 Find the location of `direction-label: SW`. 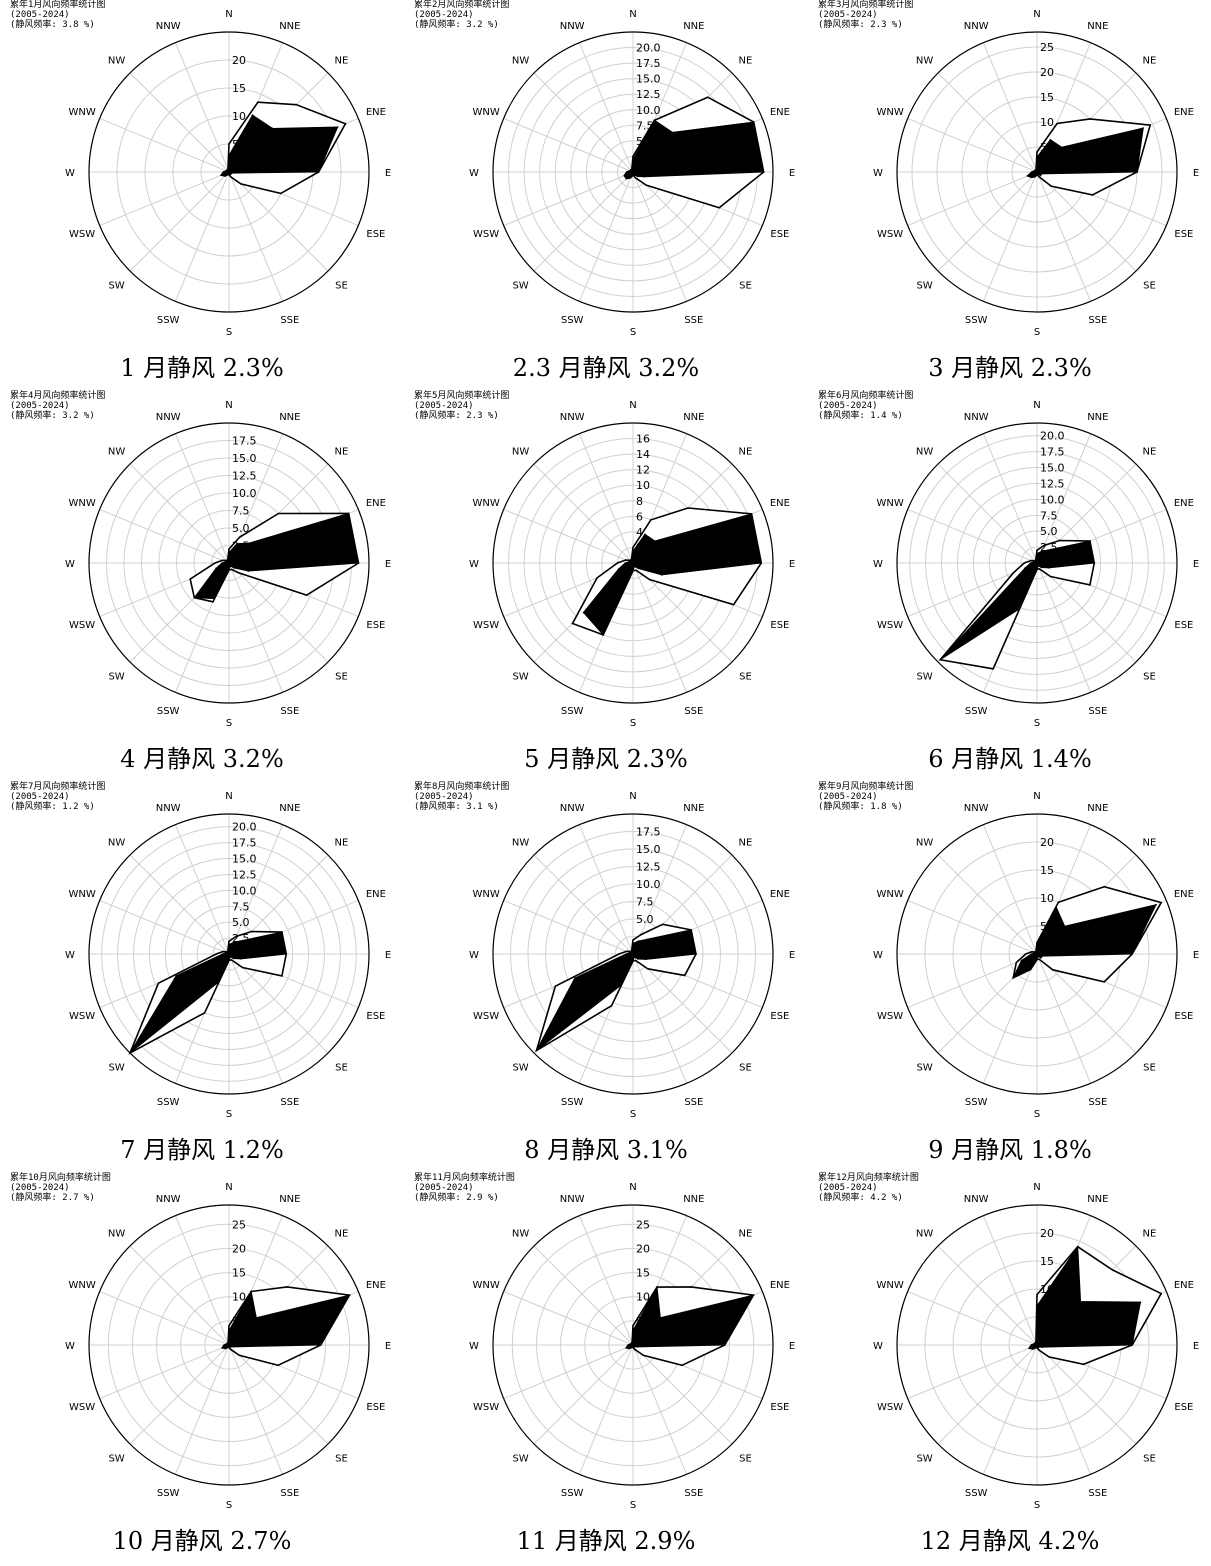

direction-label: SW is located at coordinates (924, 285).